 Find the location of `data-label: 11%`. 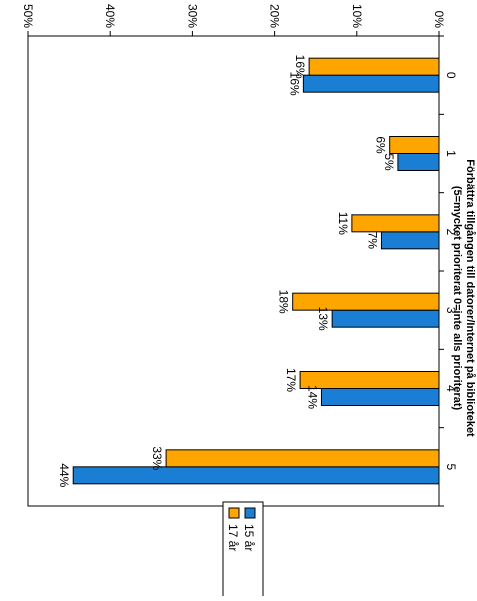

data-label: 11% is located at coordinates (343, 223).